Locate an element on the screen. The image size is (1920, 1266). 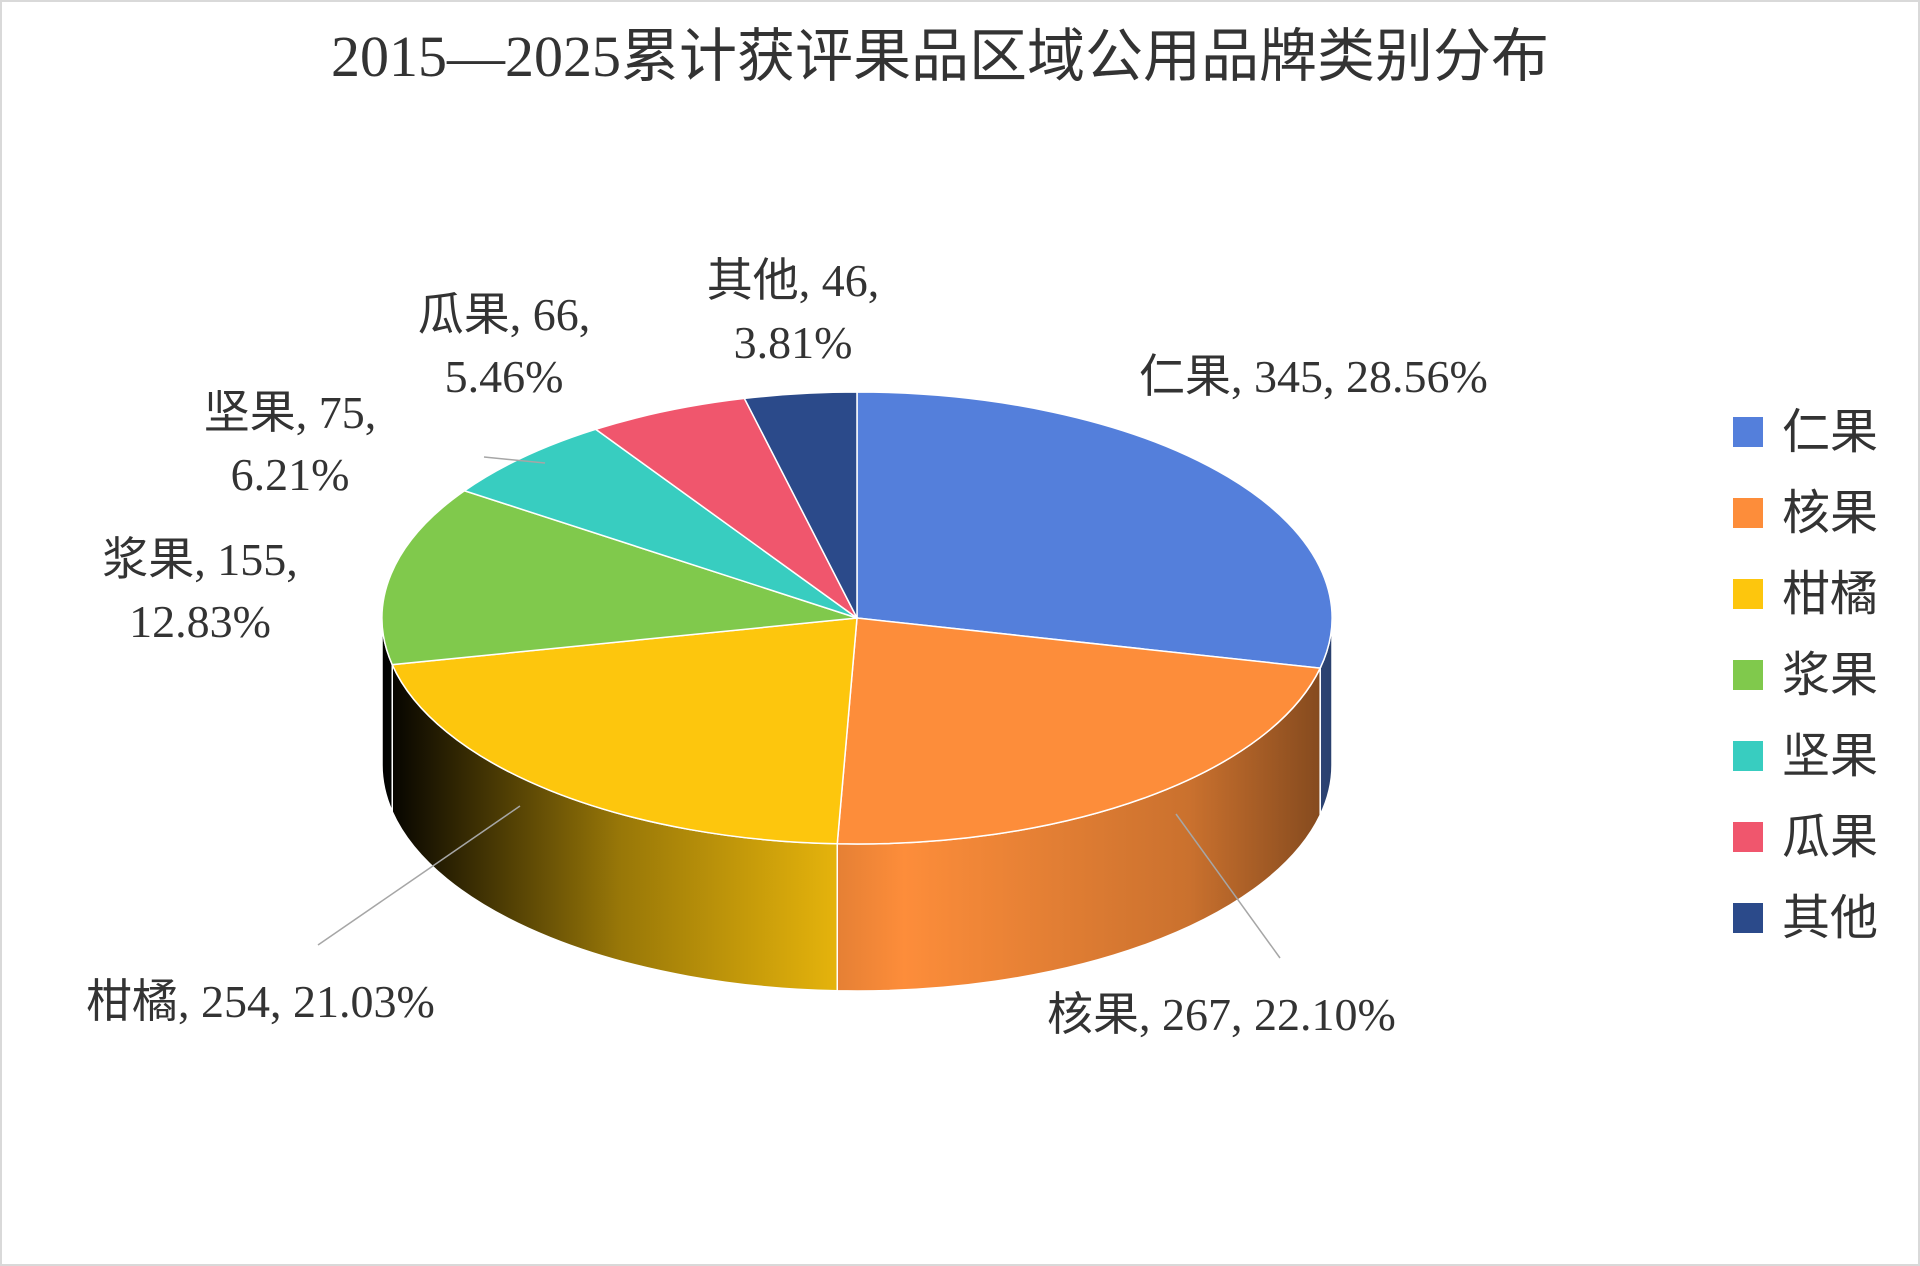
data-label: 核果, 267, 22.10% is located at coordinates (1221, 1014).